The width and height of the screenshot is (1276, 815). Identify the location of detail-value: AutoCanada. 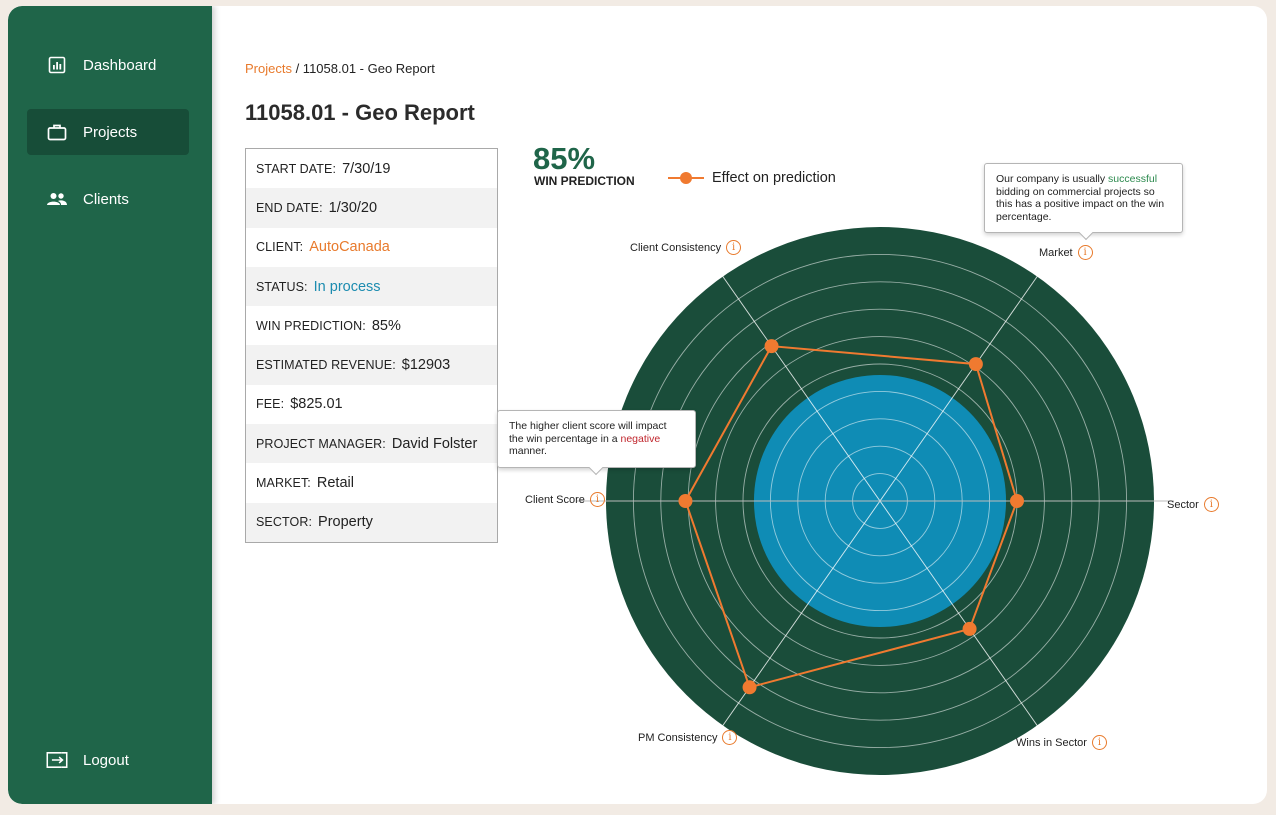
(349, 247).